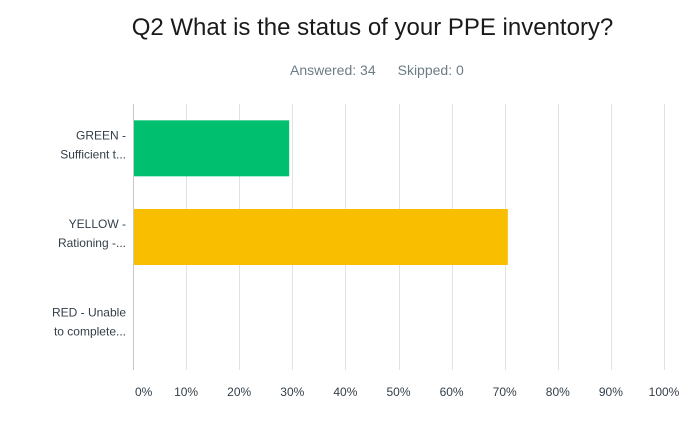 The height and width of the screenshot is (430, 699). I want to click on category-label-line: GREEN -, so click(101, 135).